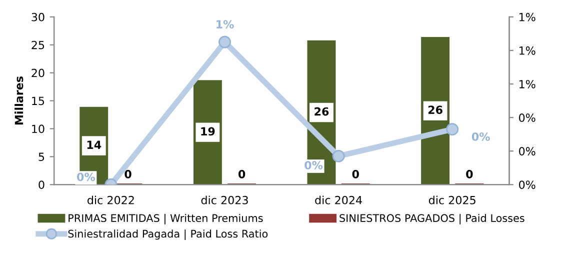 The image size is (569, 260). Describe the element at coordinates (38, 73) in the screenshot. I see `y-tick-label: 20` at that location.